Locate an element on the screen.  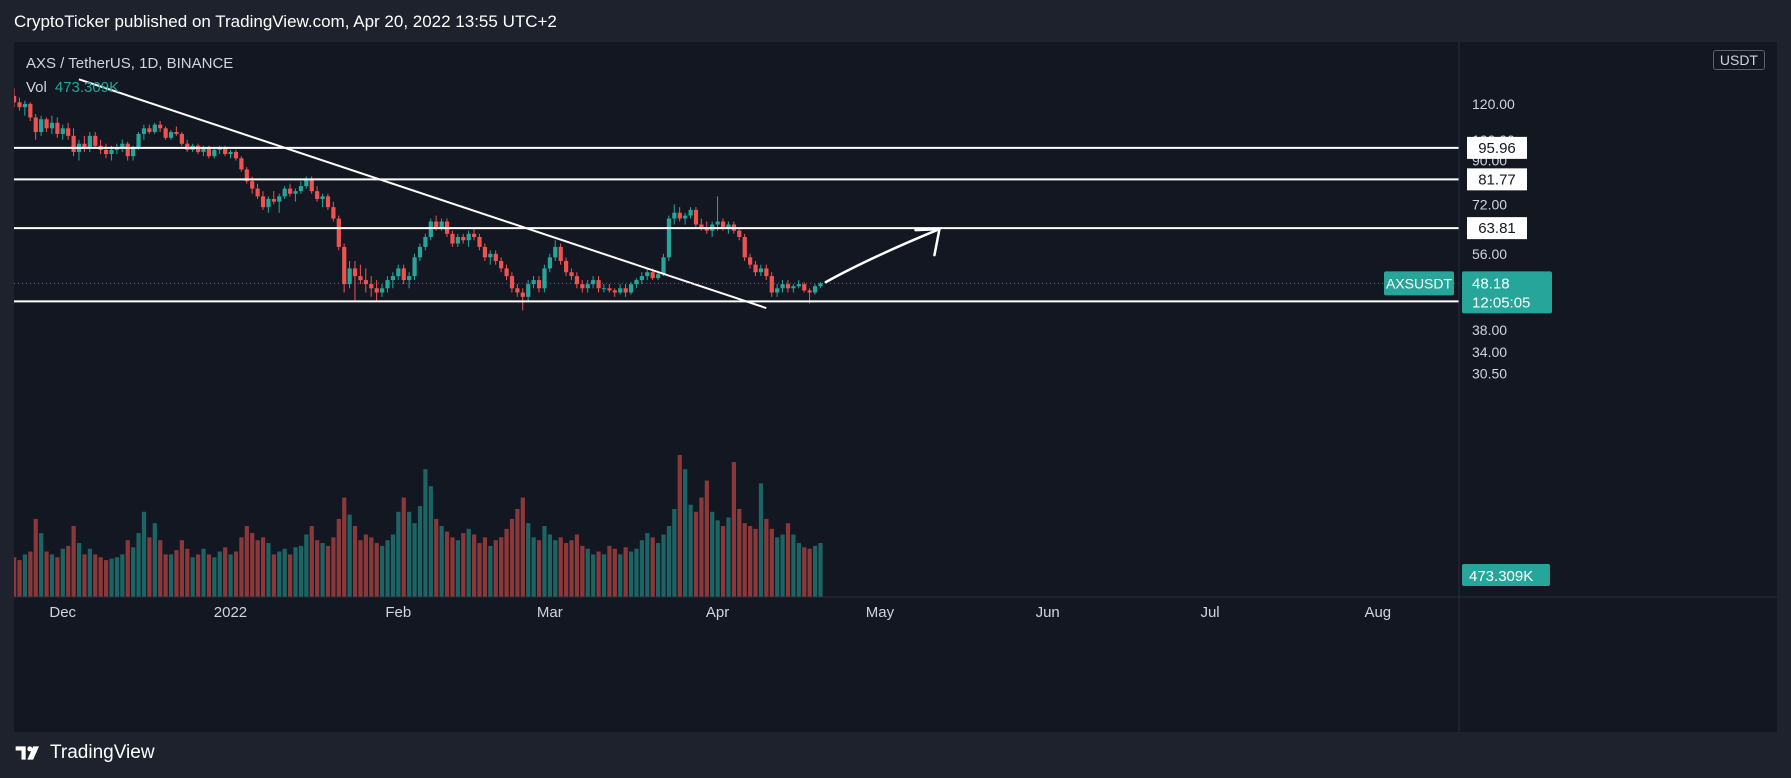
volume-legend: Vol 473.309K is located at coordinates (129, 88).